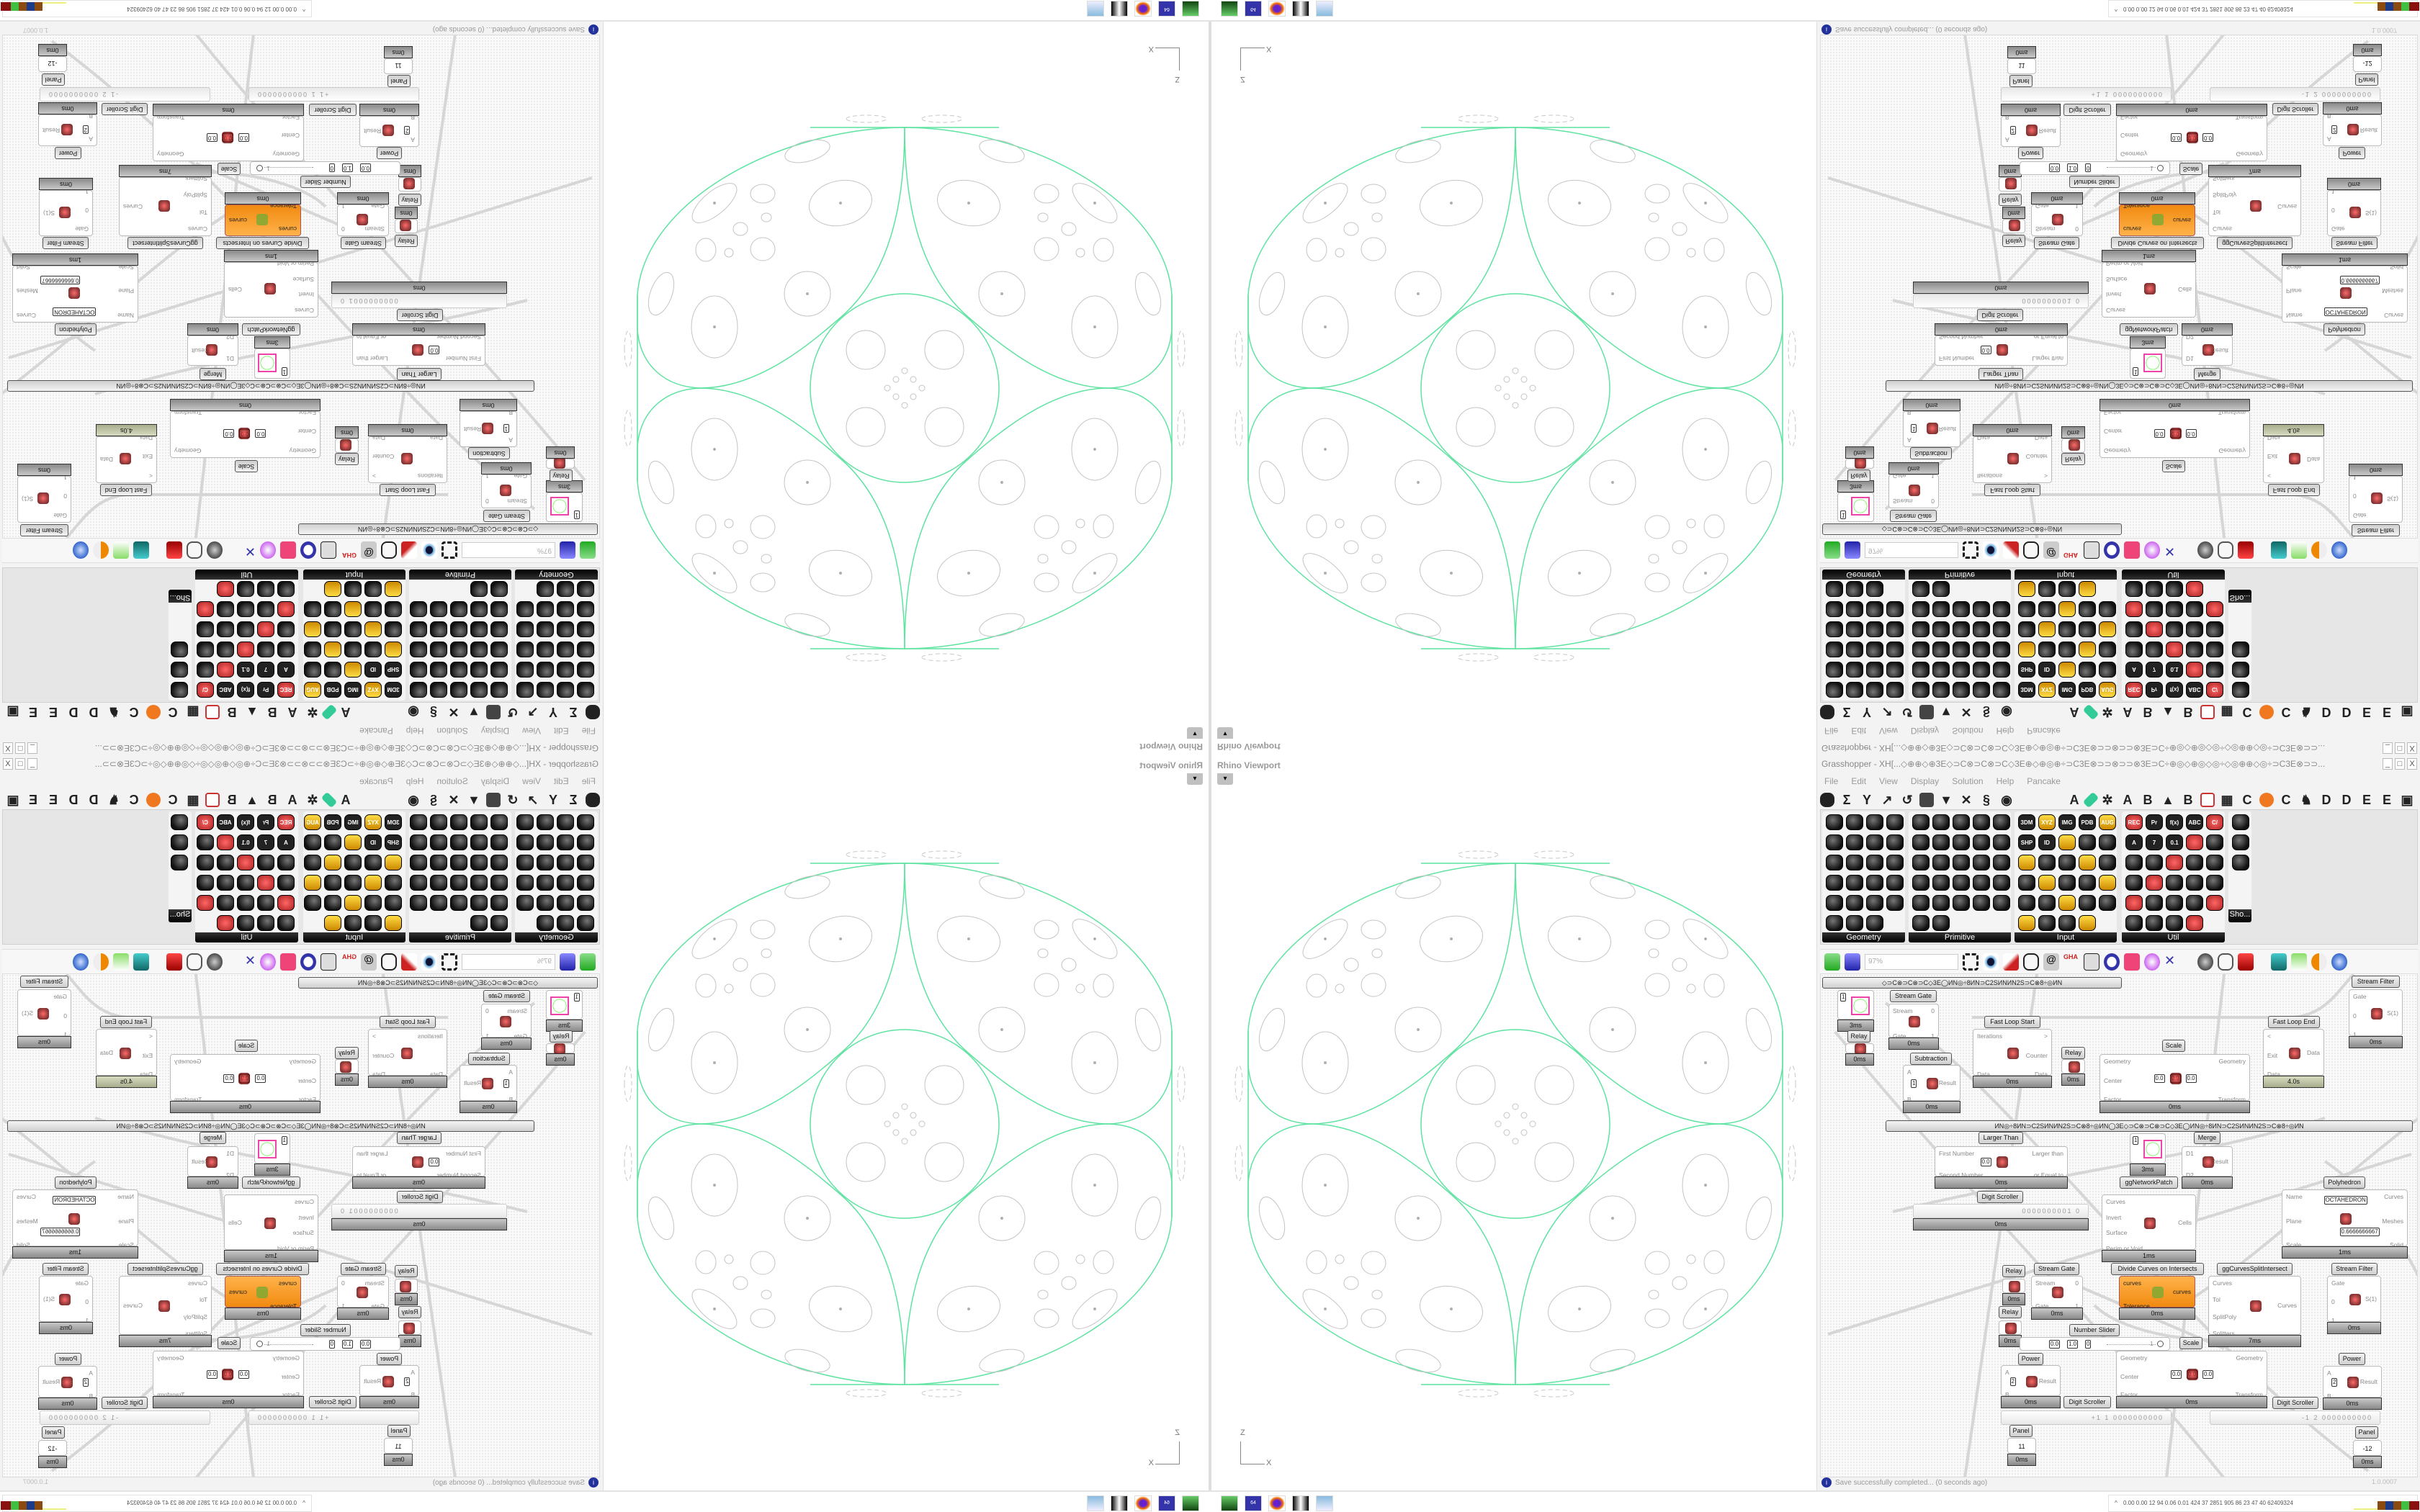 This screenshot has height=1512, width=2420. I want to click on output-parameter: Data, so click(106, 1052).